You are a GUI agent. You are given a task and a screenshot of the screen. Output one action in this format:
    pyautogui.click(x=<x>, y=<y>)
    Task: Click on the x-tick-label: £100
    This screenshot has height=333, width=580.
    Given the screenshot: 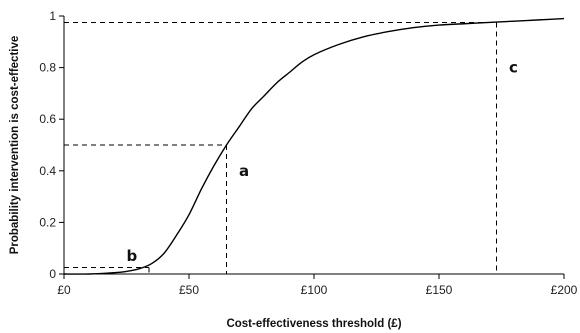 What is the action you would take?
    pyautogui.click(x=314, y=290)
    